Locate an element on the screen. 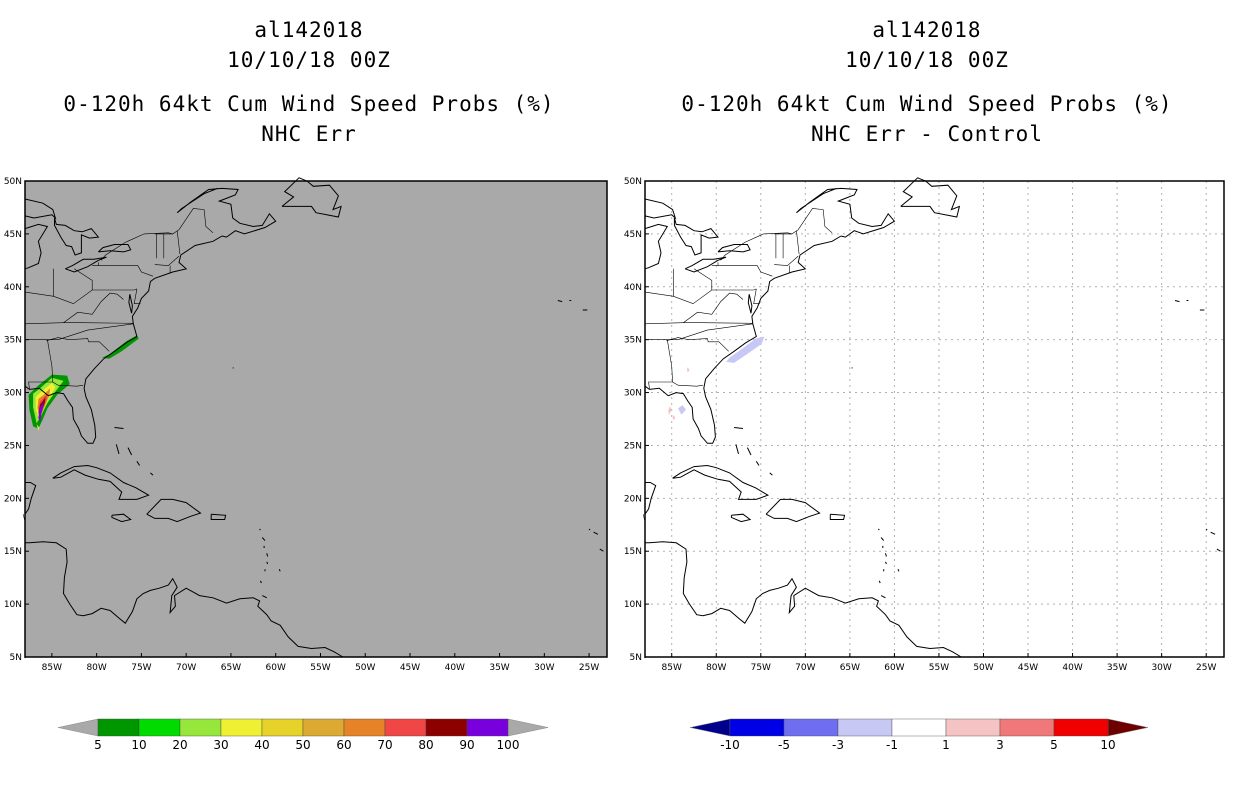 The height and width of the screenshot is (800, 1236). colorbar-label: 50 is located at coordinates (302, 745).